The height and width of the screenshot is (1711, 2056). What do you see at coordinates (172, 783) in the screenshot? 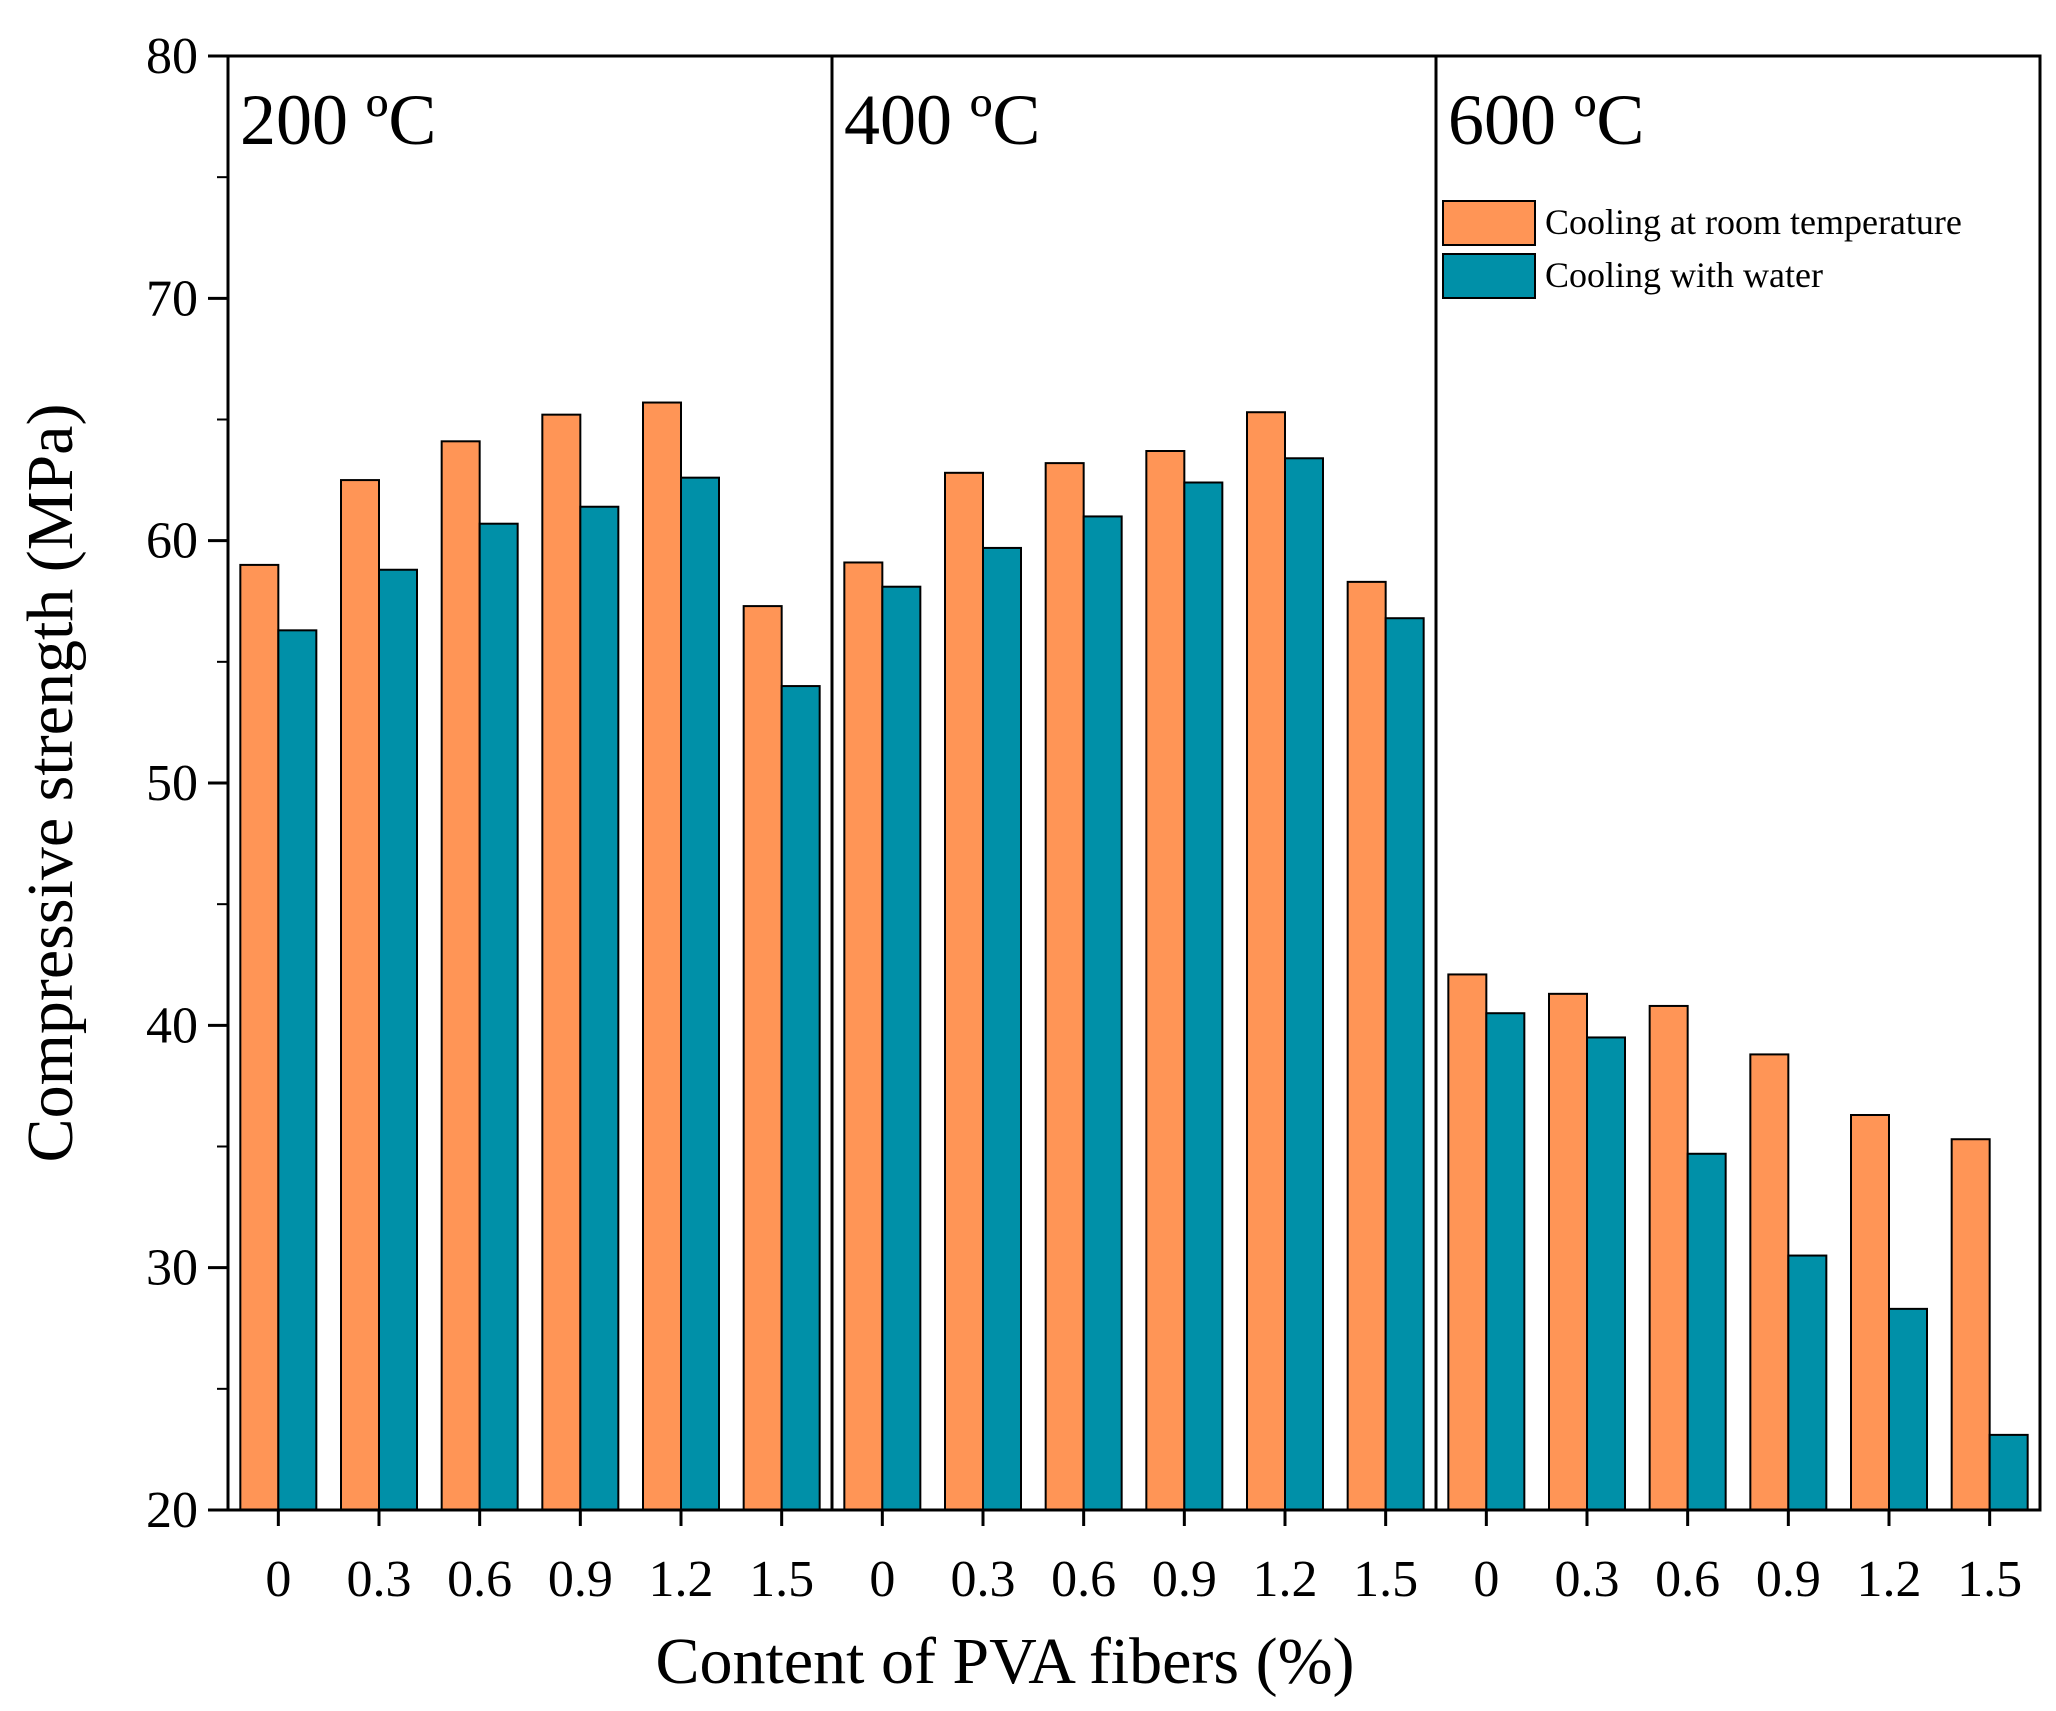
I see `y-tick-label: 50` at bounding box center [172, 783].